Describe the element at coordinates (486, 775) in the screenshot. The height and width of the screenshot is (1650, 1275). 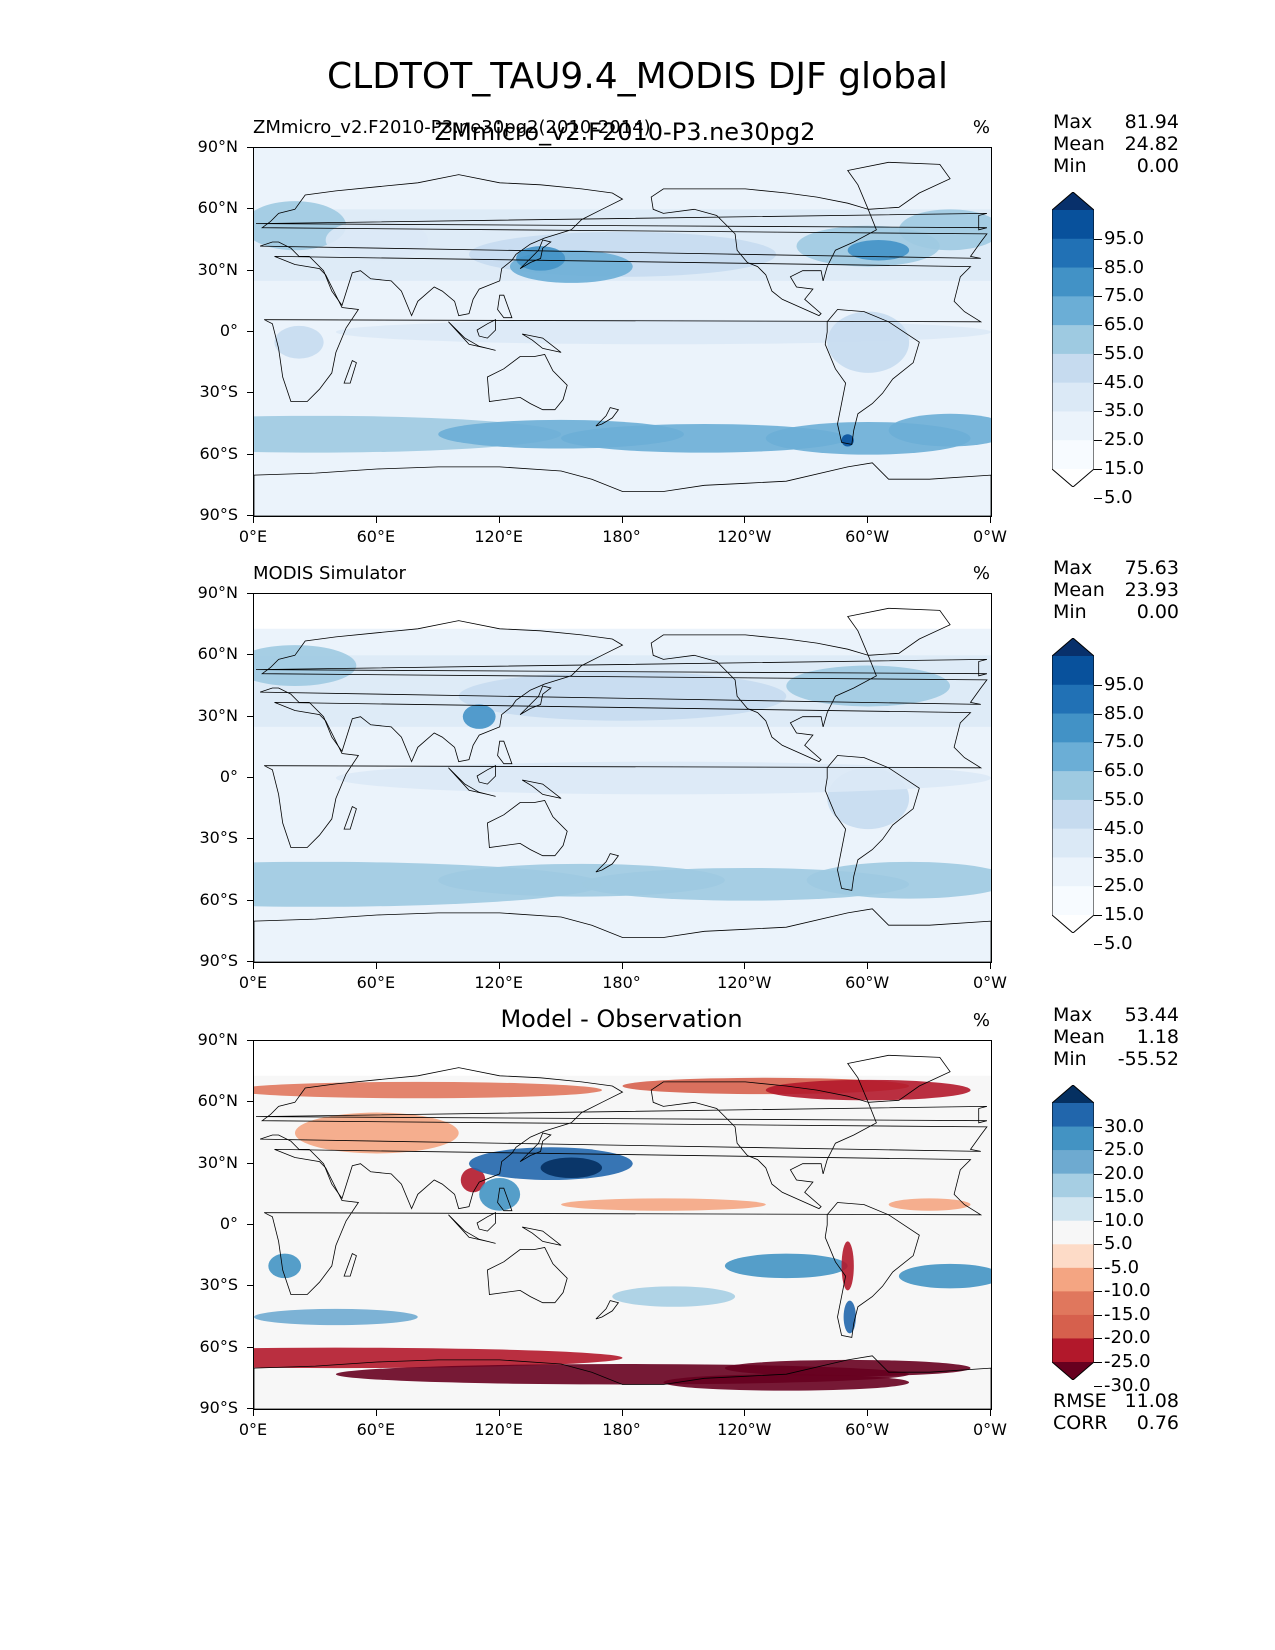
I see `coastline-borneo` at that location.